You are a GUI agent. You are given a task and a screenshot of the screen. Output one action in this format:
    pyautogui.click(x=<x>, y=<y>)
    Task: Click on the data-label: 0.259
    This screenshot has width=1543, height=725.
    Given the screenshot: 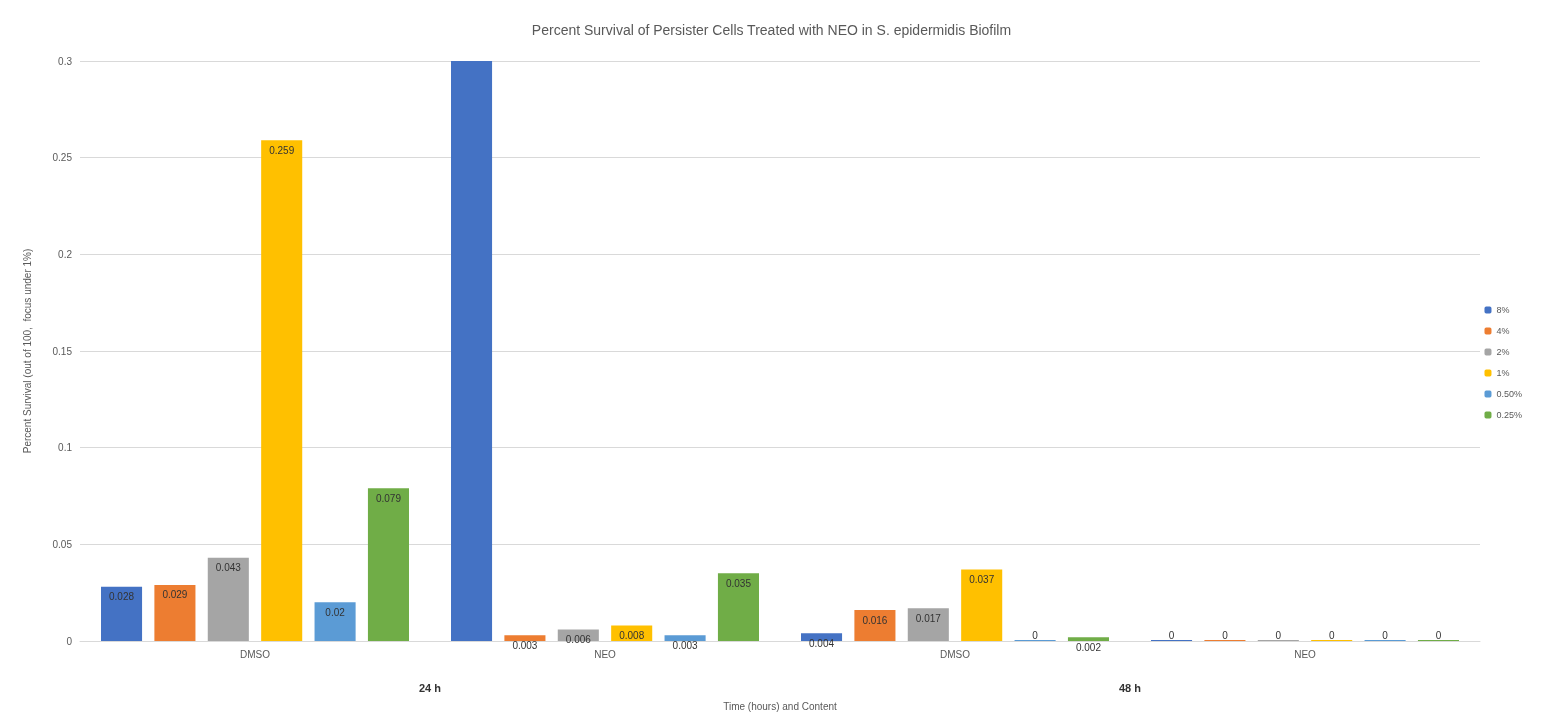 What is the action you would take?
    pyautogui.click(x=282, y=150)
    